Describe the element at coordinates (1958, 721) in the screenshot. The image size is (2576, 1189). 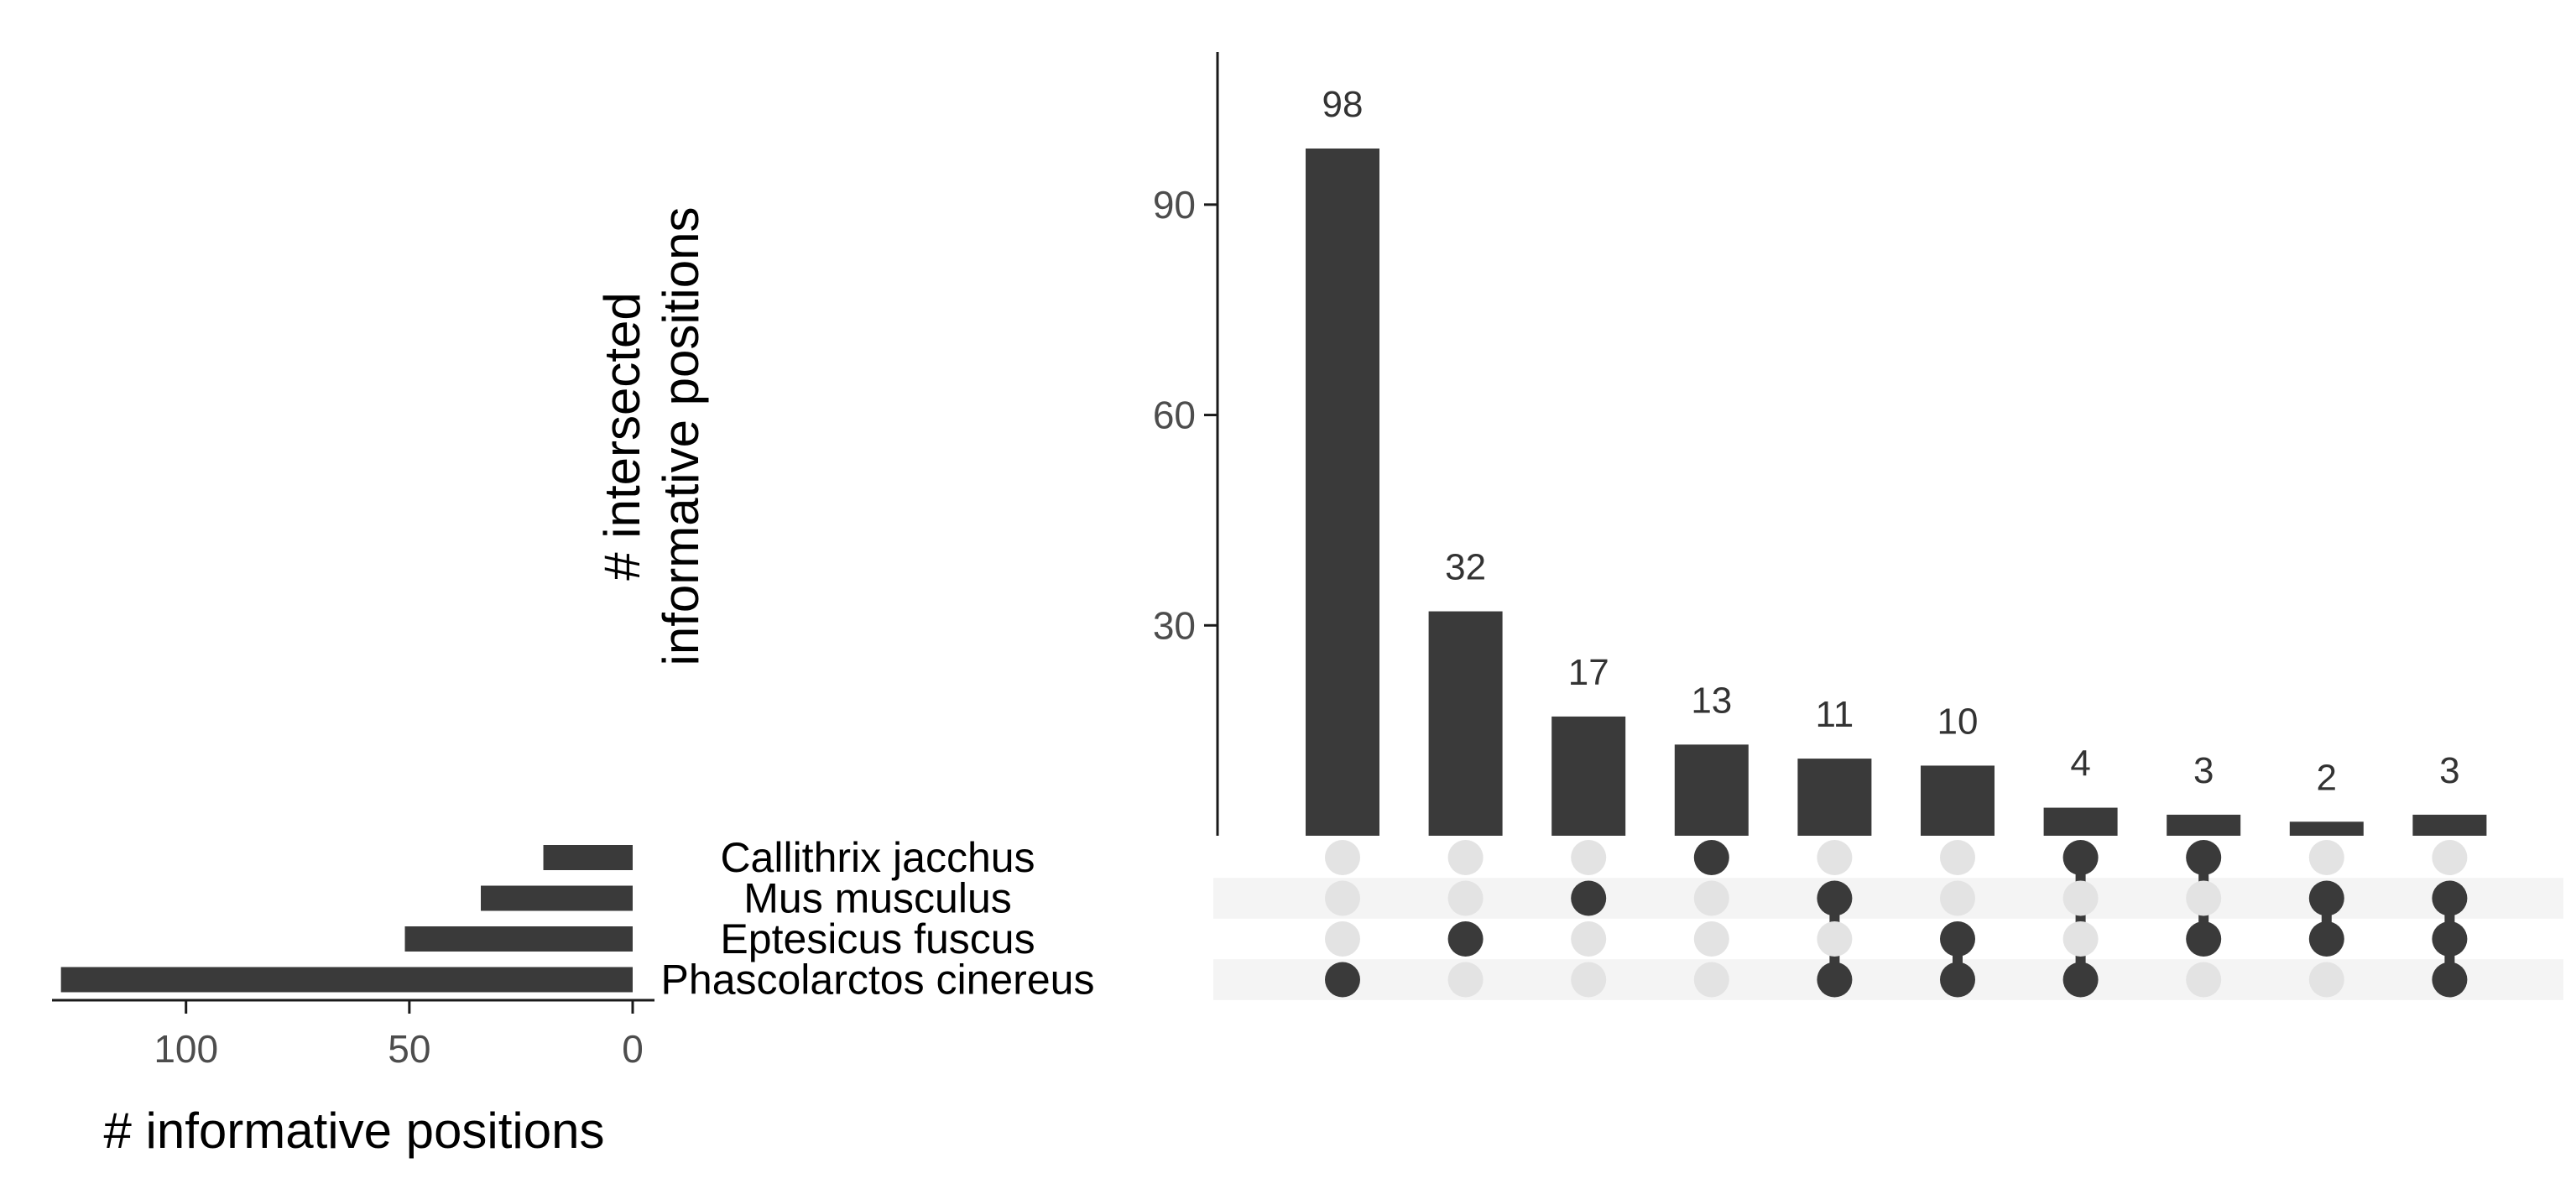
I see `intersection-count-label: 10` at that location.